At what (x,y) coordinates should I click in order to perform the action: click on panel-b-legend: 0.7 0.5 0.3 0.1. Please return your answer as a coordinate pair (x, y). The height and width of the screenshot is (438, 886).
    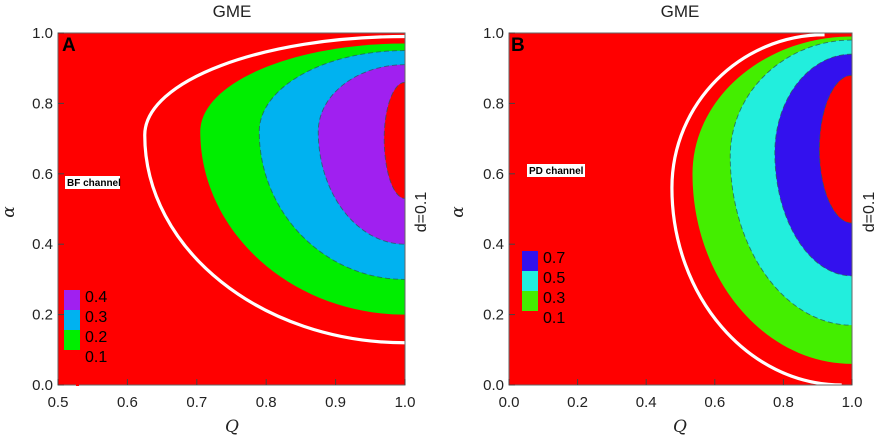
    Looking at the image, I should click on (543, 298).